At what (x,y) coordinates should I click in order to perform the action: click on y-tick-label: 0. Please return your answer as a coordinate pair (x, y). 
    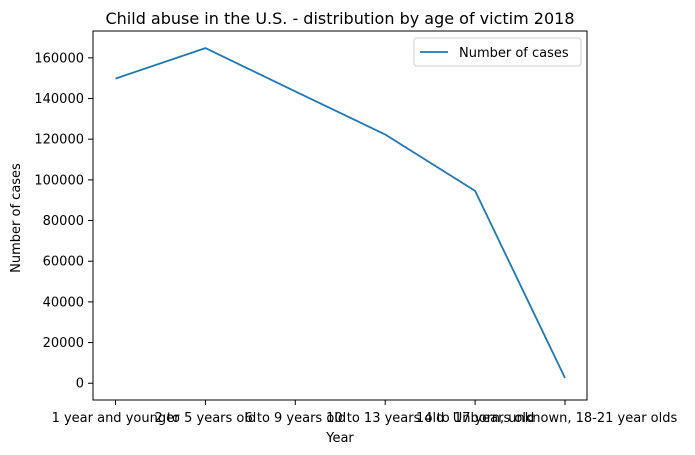
    Looking at the image, I should click on (80, 384).